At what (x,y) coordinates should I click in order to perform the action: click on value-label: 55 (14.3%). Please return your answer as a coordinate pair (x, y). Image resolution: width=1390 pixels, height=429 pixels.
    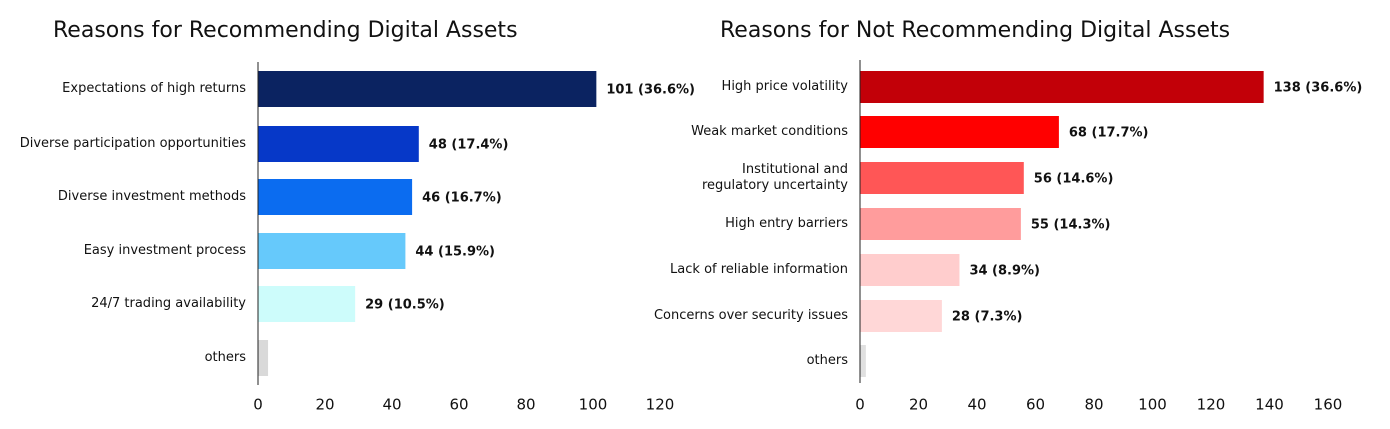
    Looking at the image, I should click on (1071, 225).